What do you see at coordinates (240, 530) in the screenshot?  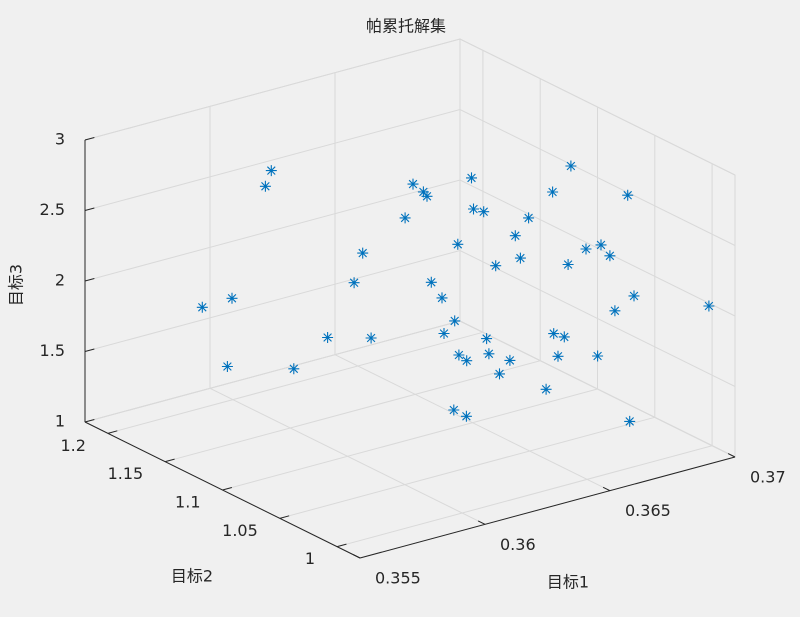 I see `y-tick-label: 1.05` at bounding box center [240, 530].